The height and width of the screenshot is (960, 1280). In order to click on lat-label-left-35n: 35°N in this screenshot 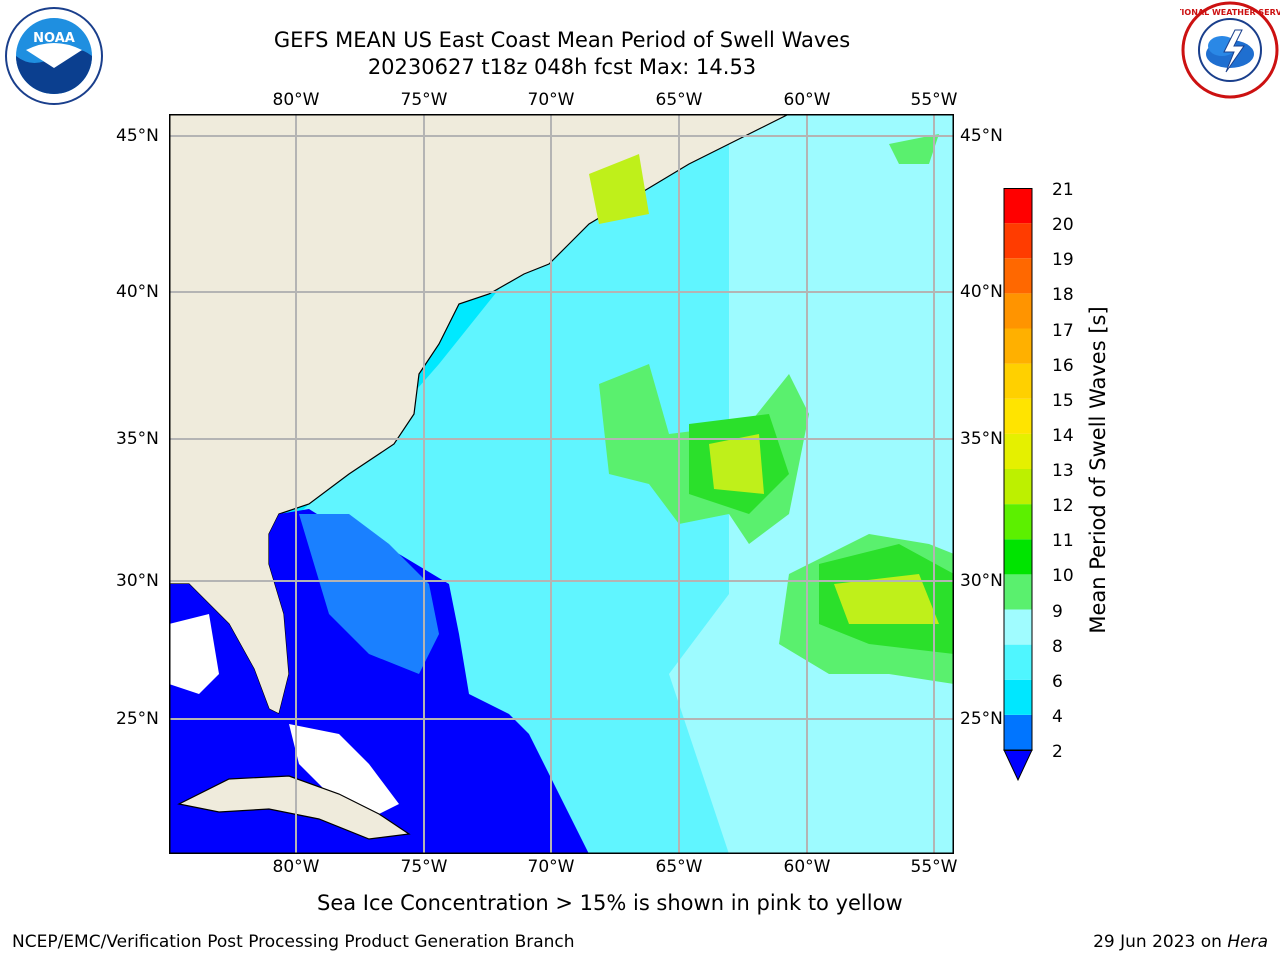, I will do `click(137, 439)`.